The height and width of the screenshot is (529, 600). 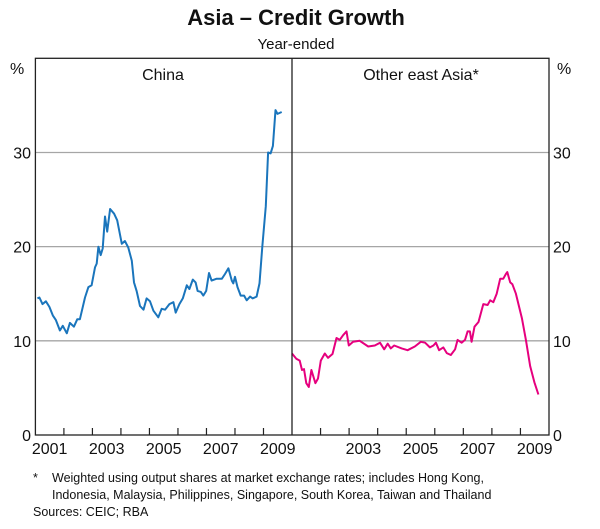 I want to click on panel-title-china: China, so click(x=163, y=75).